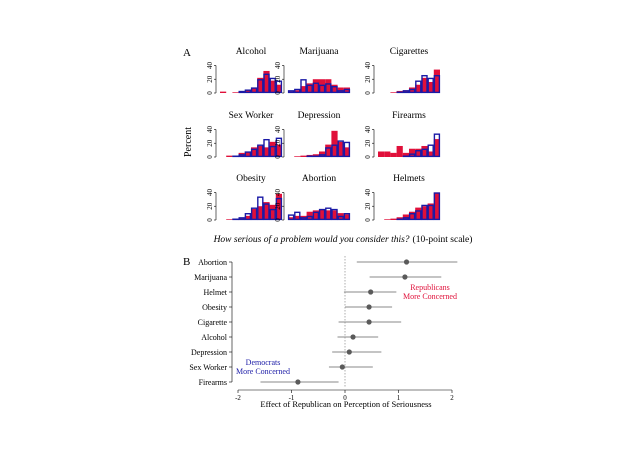 This screenshot has width=640, height=457. I want to click on histogram-title: Marijuana, so click(319, 52).